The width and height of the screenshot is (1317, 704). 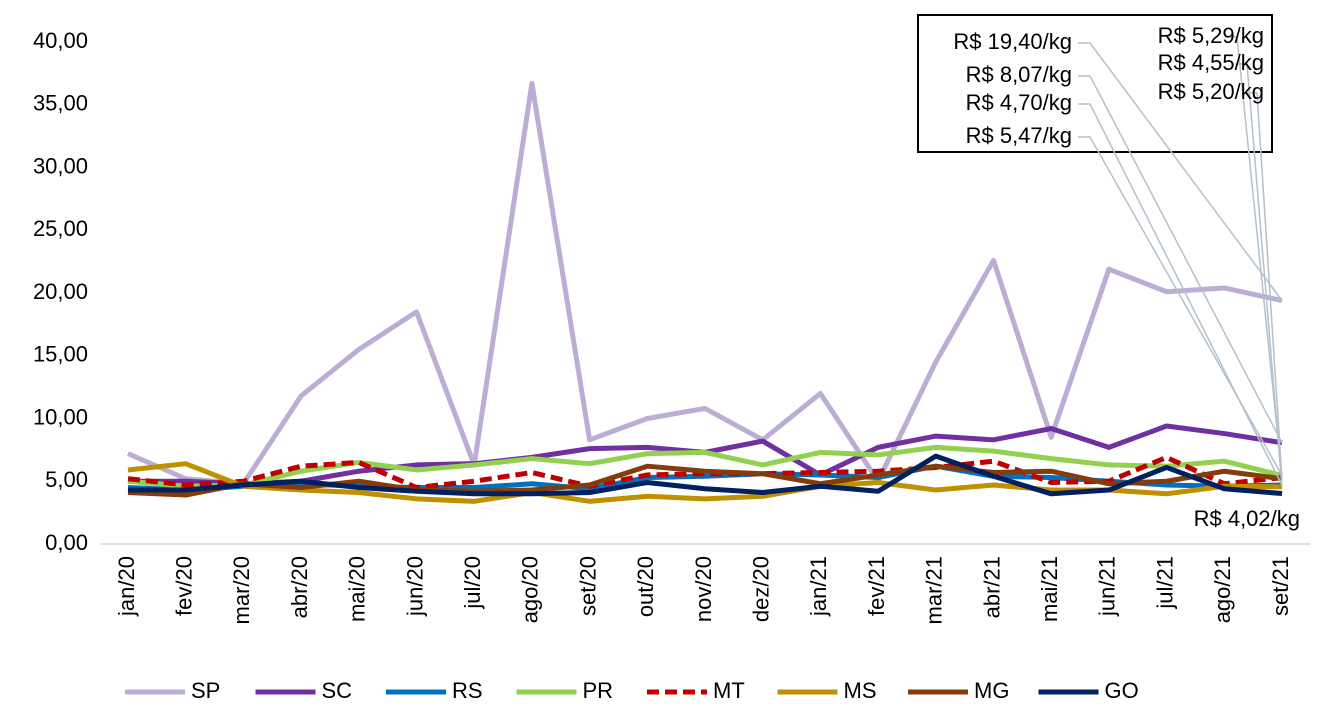 What do you see at coordinates (1049, 589) in the screenshot?
I see `x-tick-label: mai/21` at bounding box center [1049, 589].